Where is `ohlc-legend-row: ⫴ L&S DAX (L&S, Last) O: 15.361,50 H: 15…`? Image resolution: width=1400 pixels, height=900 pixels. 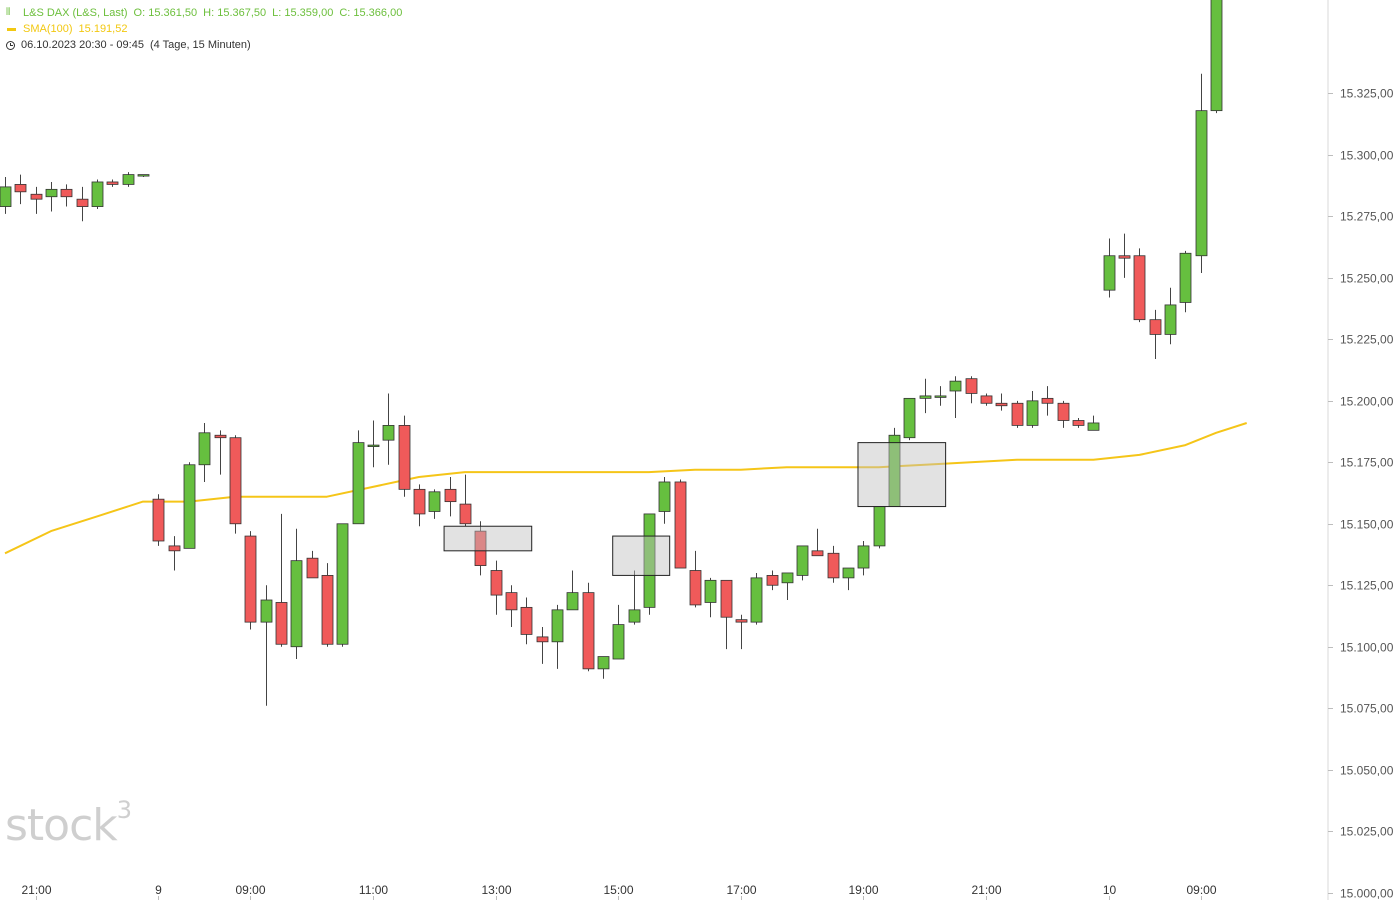 ohlc-legend-row: ⫴ L&S DAX (L&S, Last) O: 15.361,50 H: 15… is located at coordinates (204, 13).